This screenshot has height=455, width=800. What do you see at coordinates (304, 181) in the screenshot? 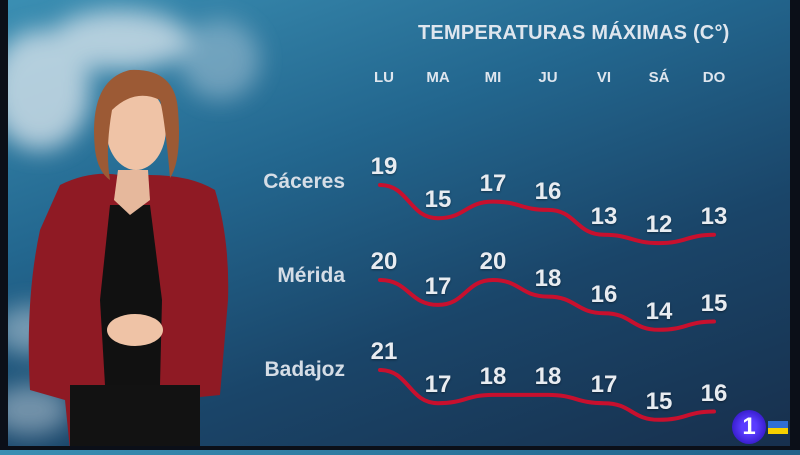
I see `city-label: Cáceres` at bounding box center [304, 181].